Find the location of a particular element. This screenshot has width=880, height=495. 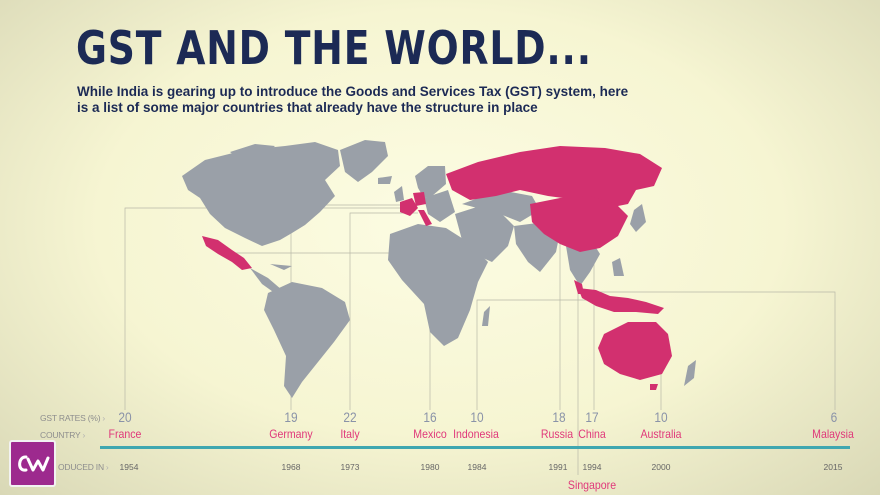

rate-mexico: 16 is located at coordinates (430, 417).